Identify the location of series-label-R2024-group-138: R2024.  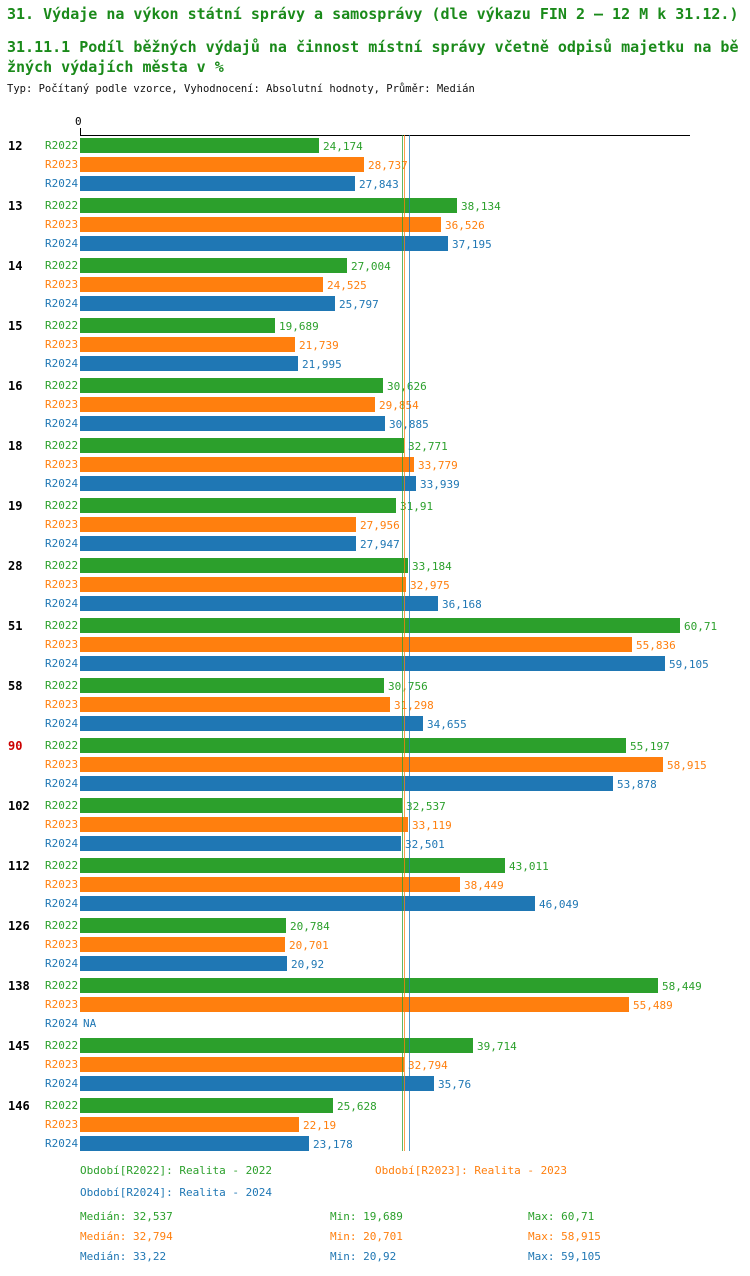
(62, 1023).